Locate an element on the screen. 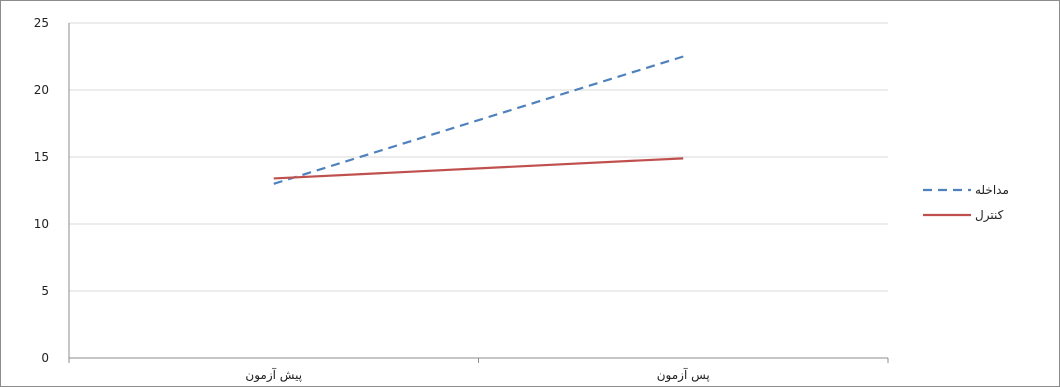  y-tick-label: 5 is located at coordinates (45, 291).